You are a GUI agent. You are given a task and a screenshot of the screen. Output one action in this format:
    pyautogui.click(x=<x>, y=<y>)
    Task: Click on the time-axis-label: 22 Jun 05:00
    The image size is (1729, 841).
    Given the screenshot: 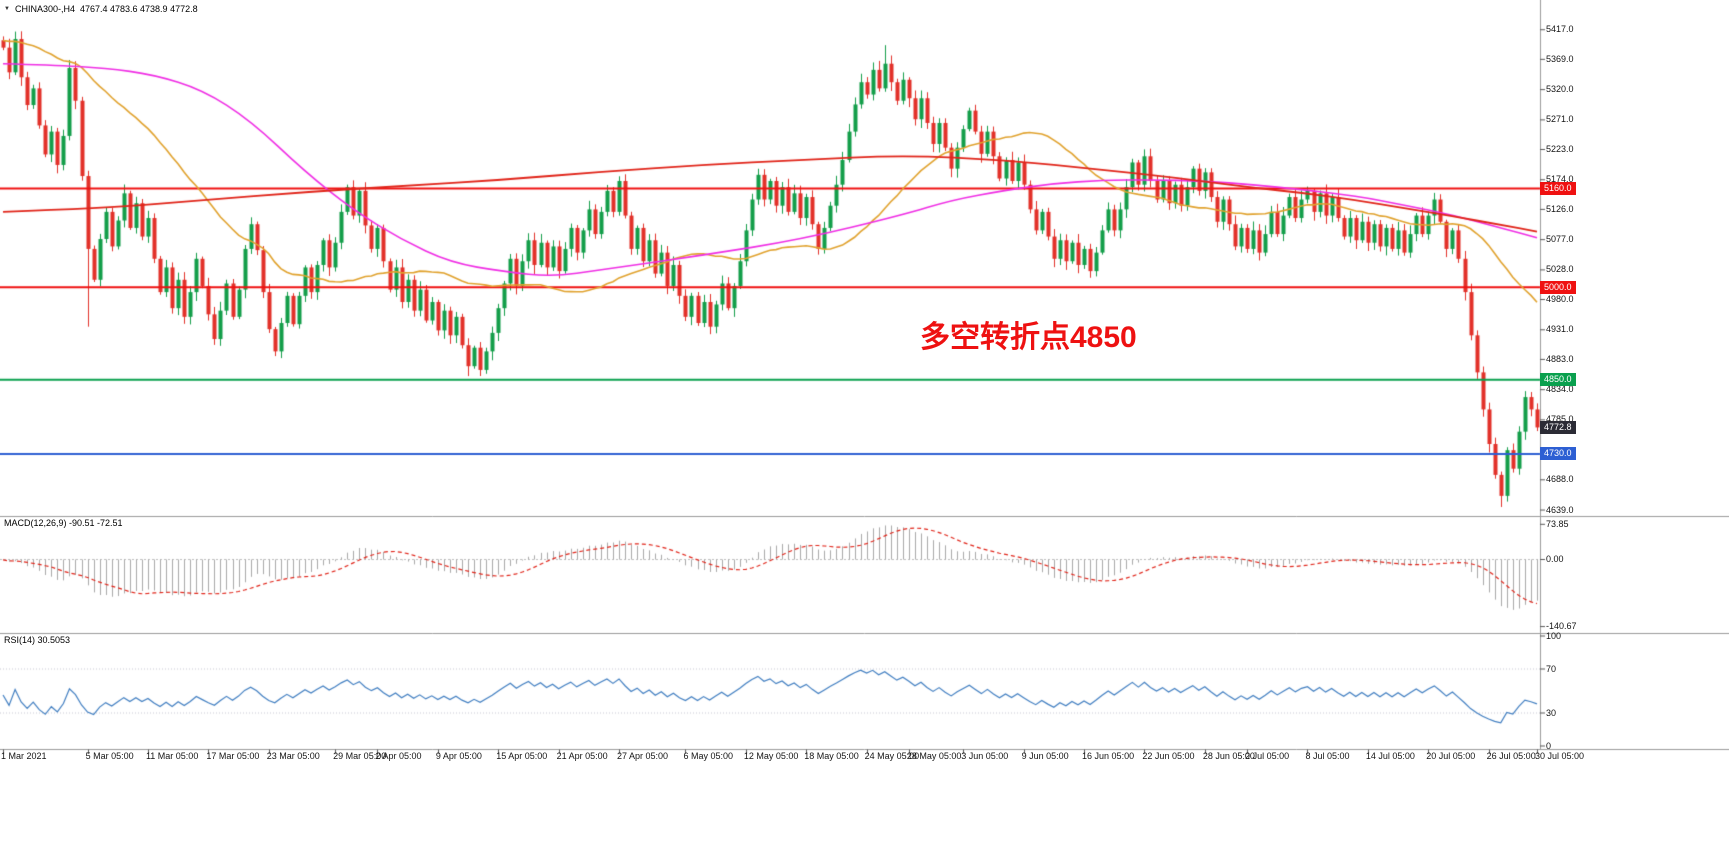 What is the action you would take?
    pyautogui.click(x=1168, y=756)
    